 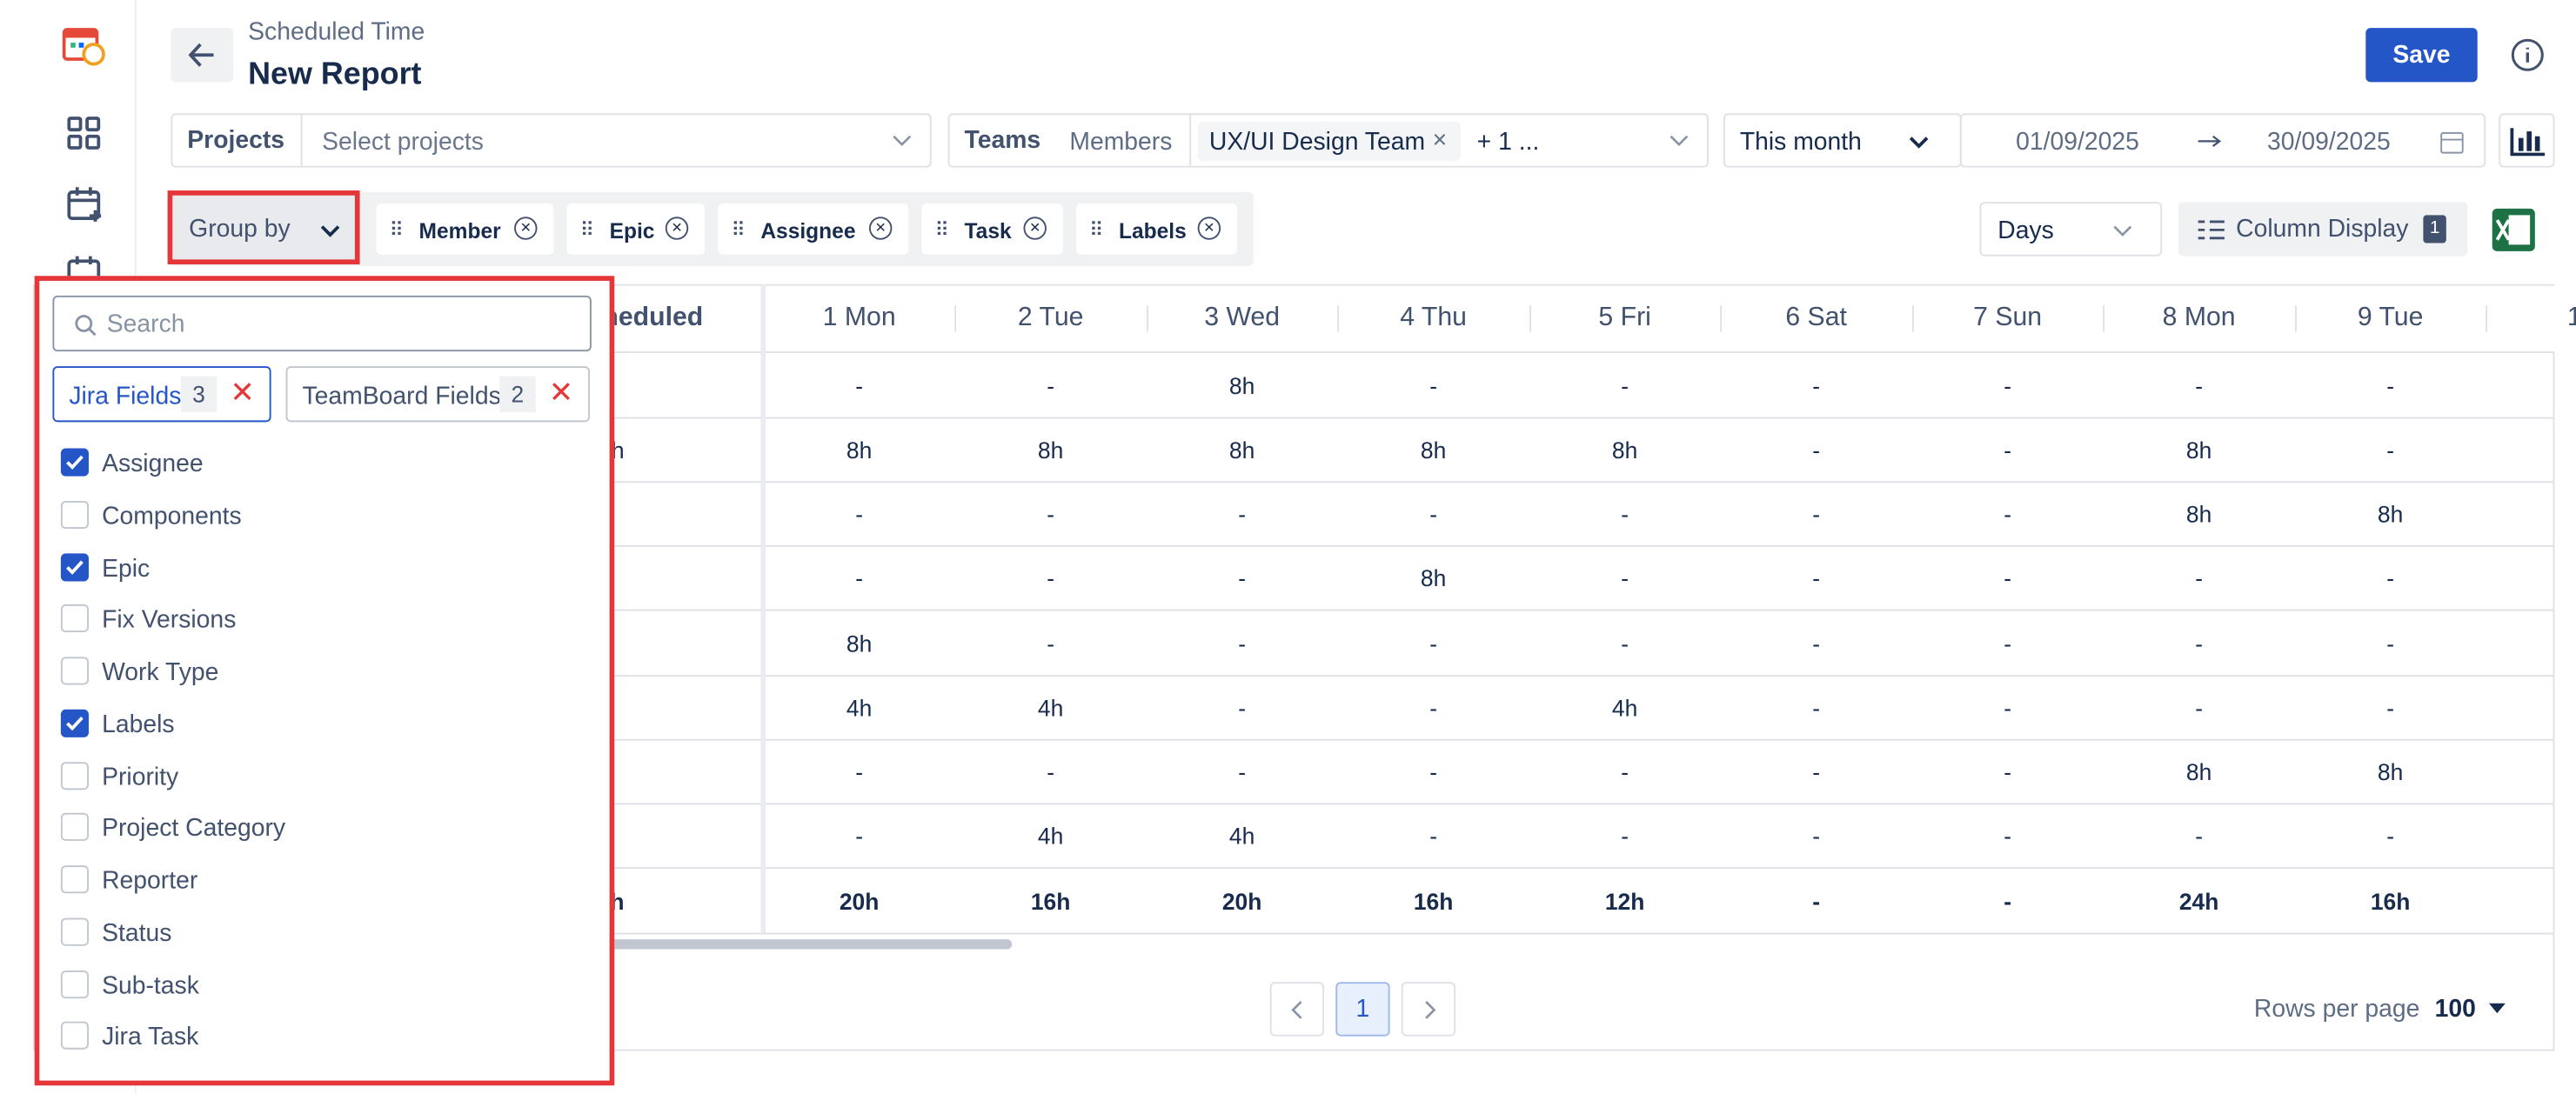 I want to click on column-header: 4 Thu, so click(x=1433, y=318).